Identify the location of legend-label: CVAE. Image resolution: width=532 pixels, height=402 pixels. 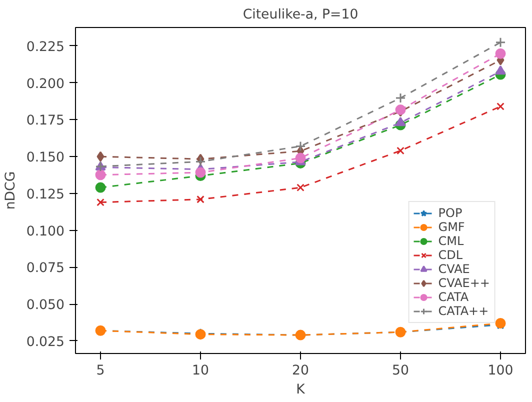
(454, 269).